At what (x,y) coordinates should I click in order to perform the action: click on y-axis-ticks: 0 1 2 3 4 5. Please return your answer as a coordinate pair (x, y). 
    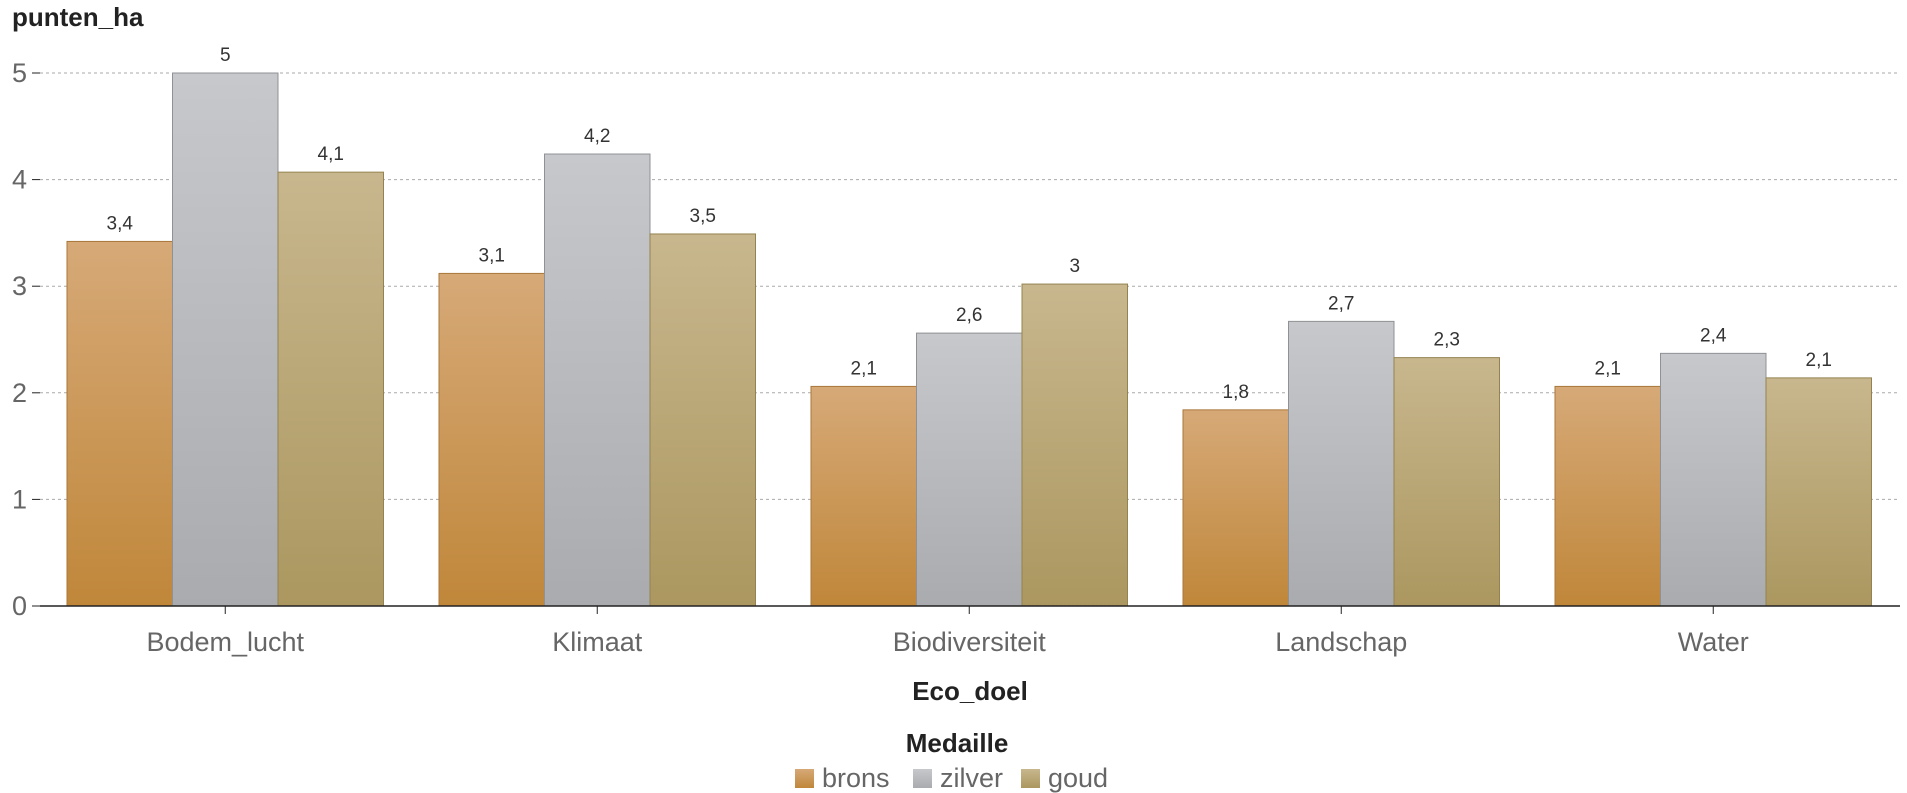
    Looking at the image, I should click on (26, 339).